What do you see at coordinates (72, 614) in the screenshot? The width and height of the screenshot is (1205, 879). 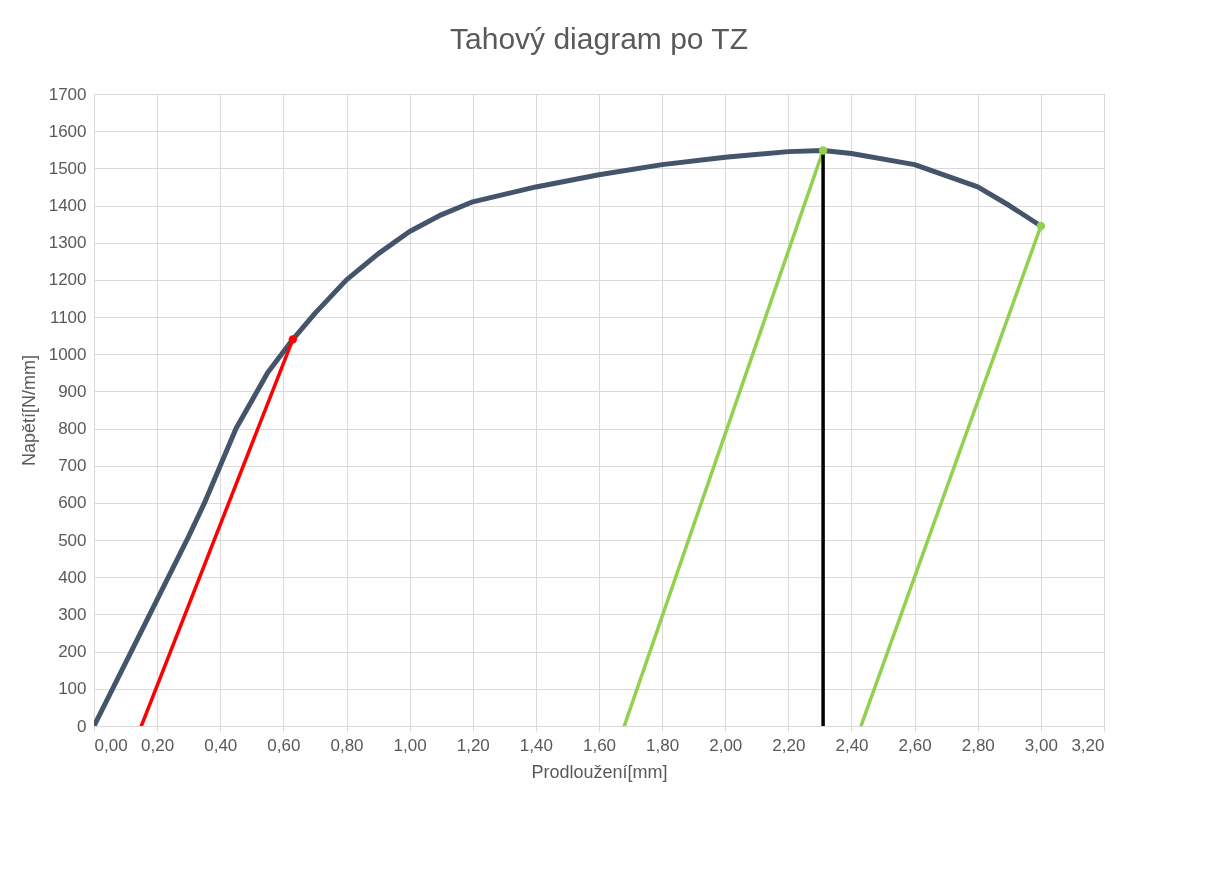 I see `y-tick-label: 300` at bounding box center [72, 614].